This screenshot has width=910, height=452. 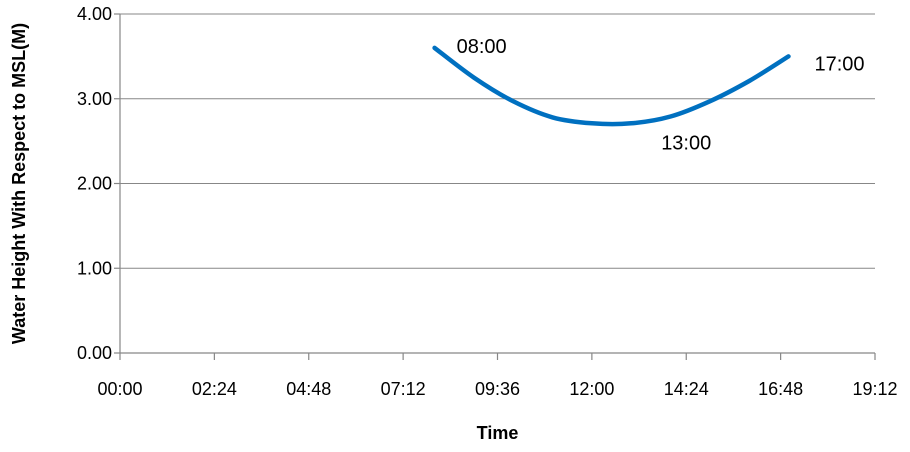 What do you see at coordinates (874, 389) in the screenshot?
I see `x-tick-label: 19:12` at bounding box center [874, 389].